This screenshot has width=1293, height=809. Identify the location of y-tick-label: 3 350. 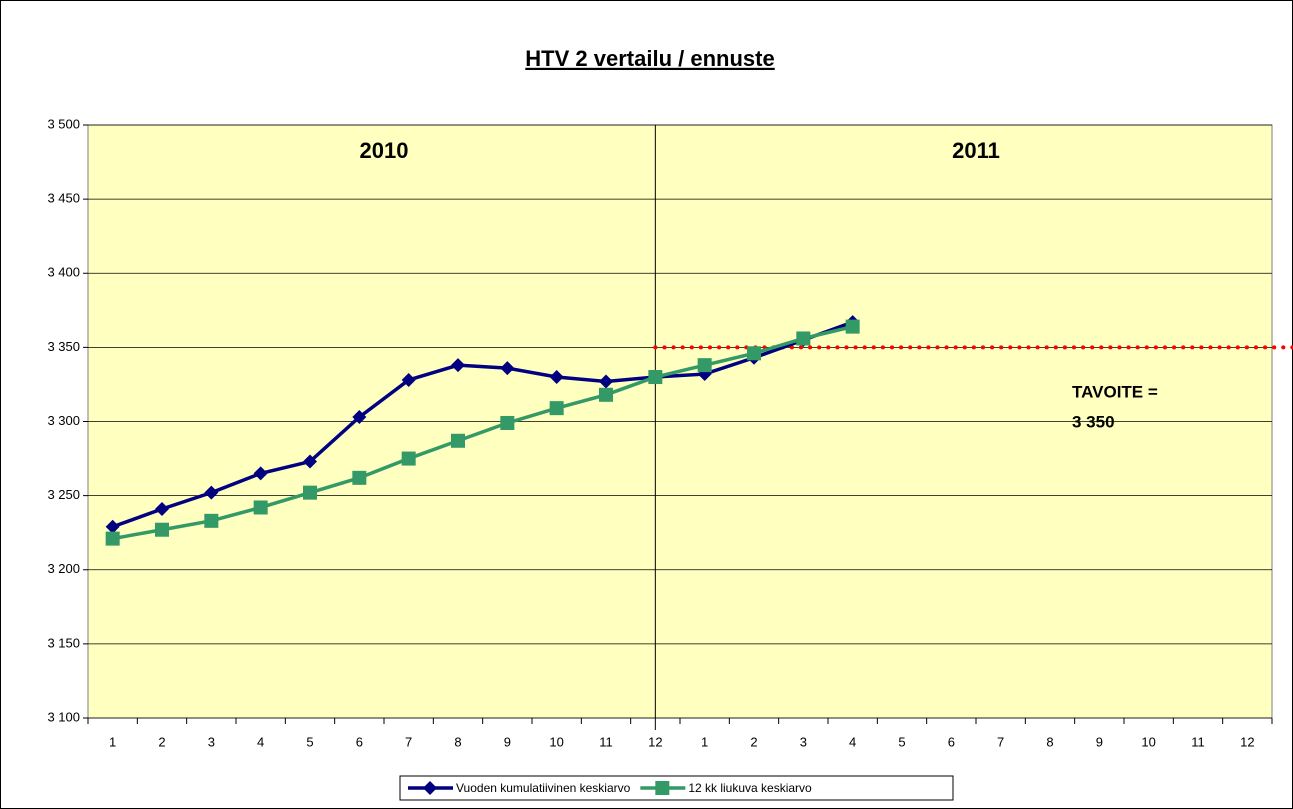
(63, 346).